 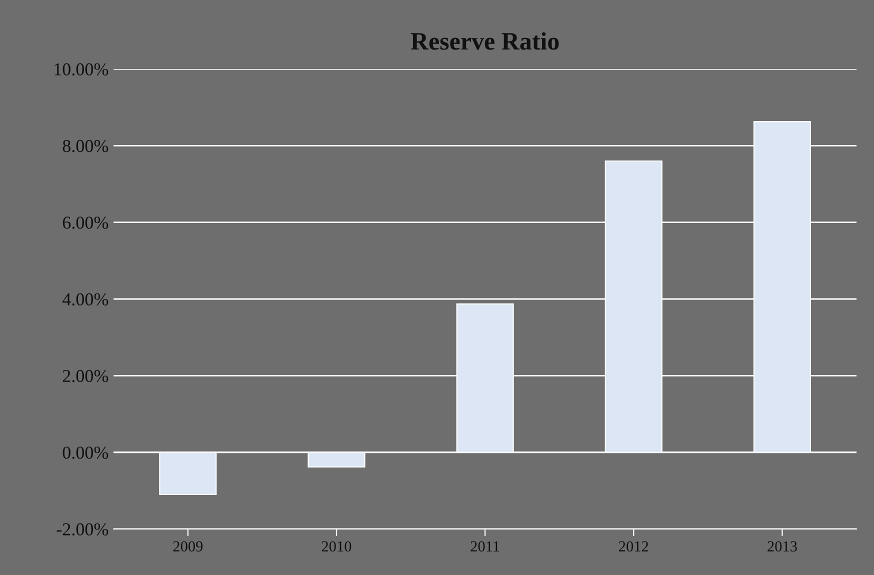 What do you see at coordinates (484, 41) in the screenshot?
I see `chart-title: Reserve Ratio` at bounding box center [484, 41].